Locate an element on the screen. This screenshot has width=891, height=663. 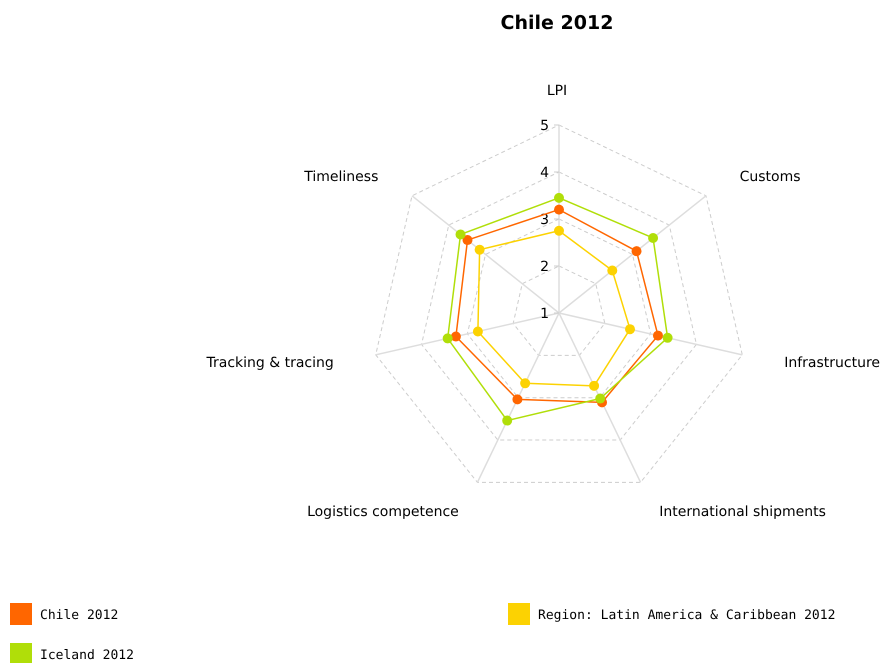
spoke-label: Customs is located at coordinates (770, 176).